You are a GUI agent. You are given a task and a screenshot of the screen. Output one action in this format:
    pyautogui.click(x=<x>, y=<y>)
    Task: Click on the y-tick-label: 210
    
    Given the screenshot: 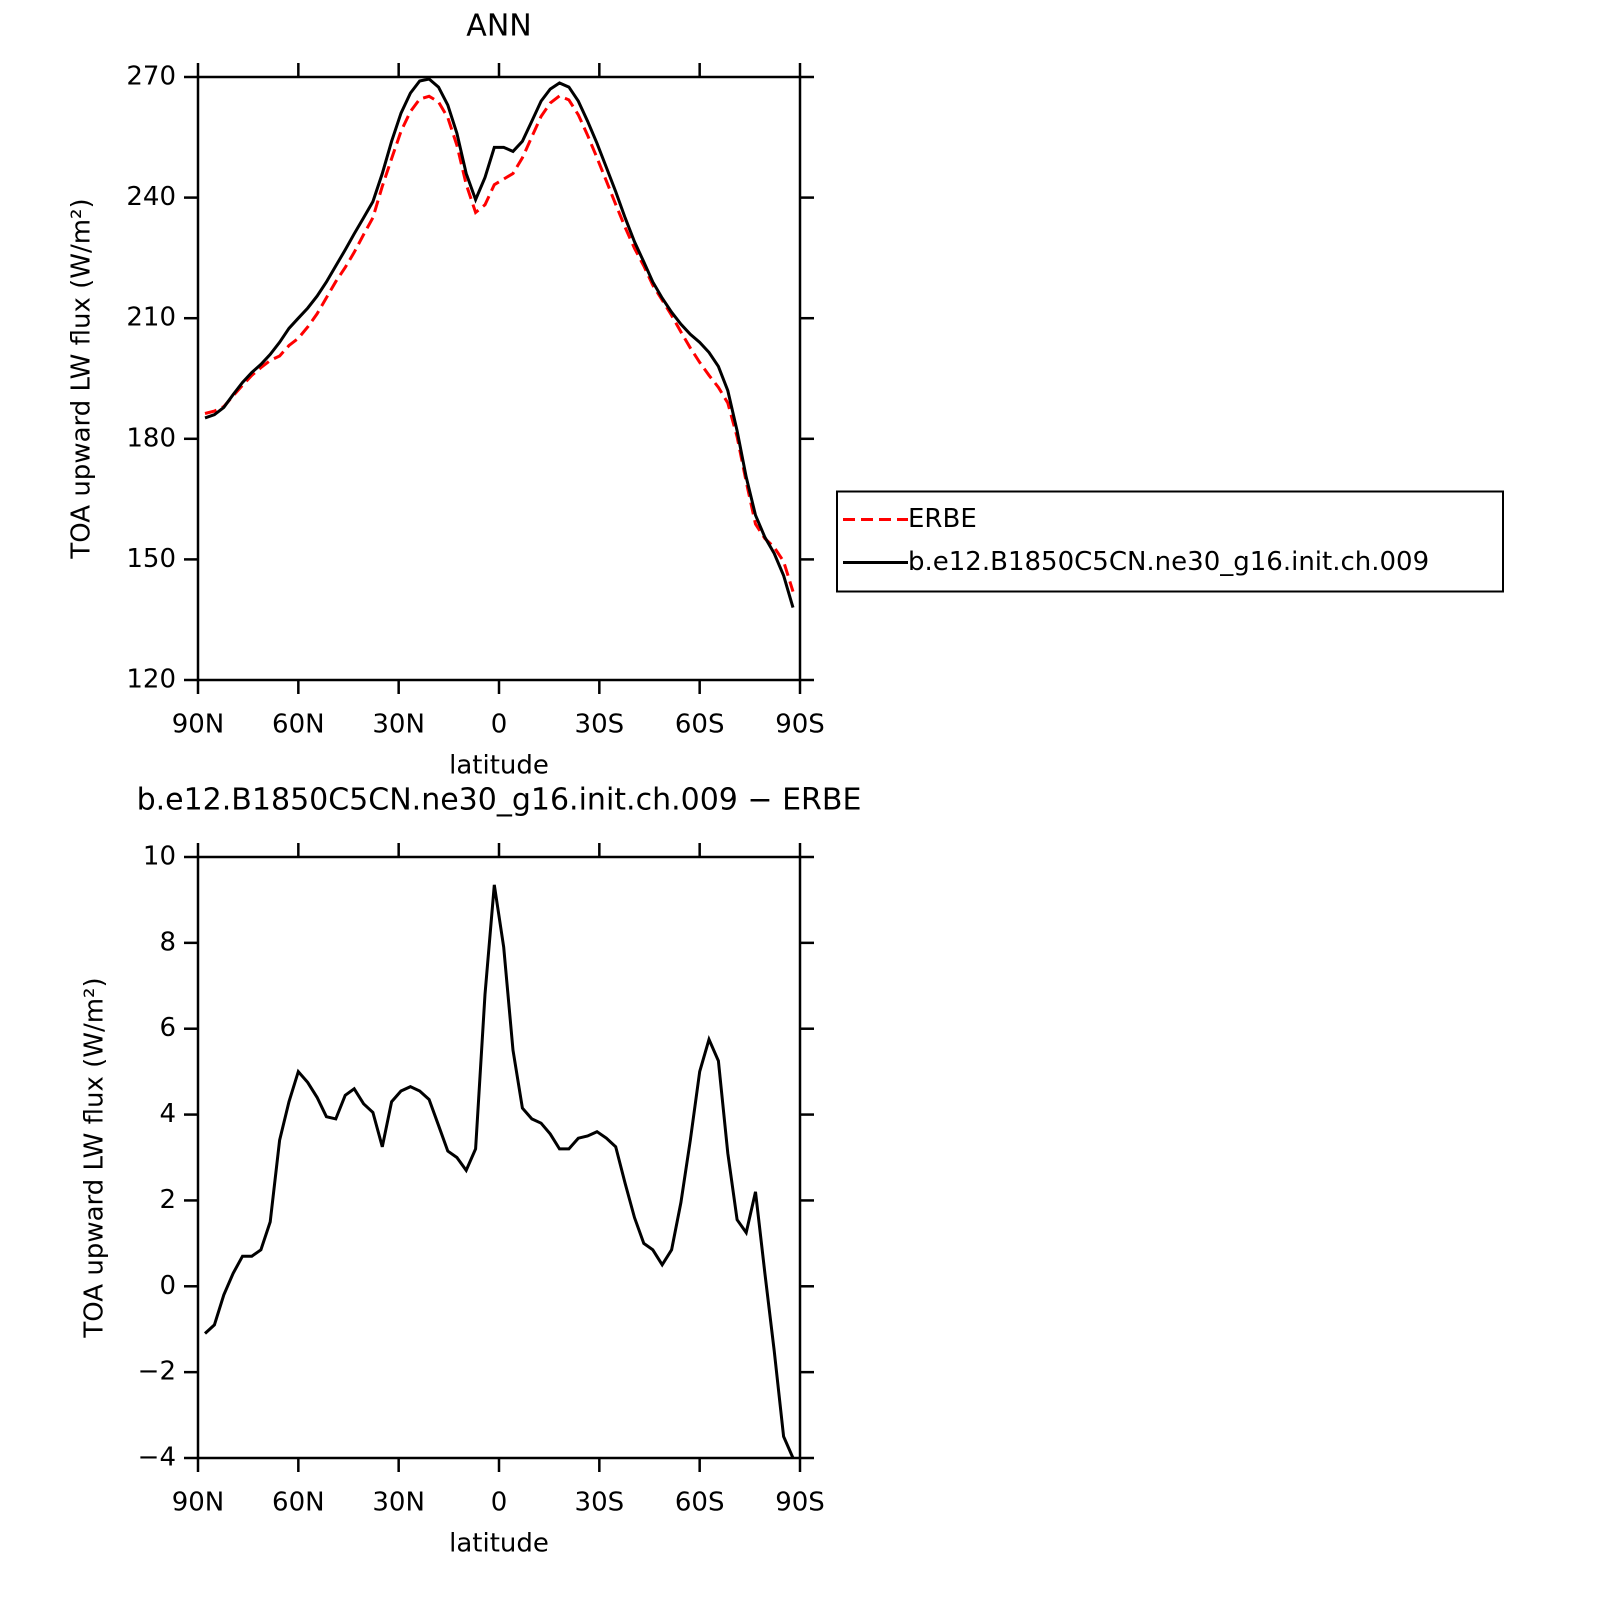 What is the action you would take?
    pyautogui.click(x=151, y=318)
    